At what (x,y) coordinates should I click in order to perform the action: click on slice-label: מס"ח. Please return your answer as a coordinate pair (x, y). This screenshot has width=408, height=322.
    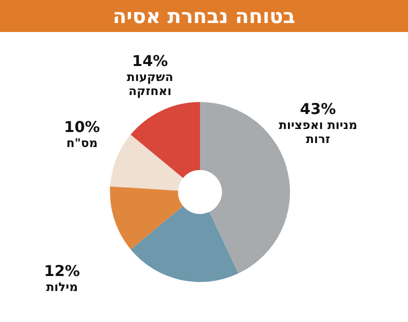
    Looking at the image, I should click on (82, 143).